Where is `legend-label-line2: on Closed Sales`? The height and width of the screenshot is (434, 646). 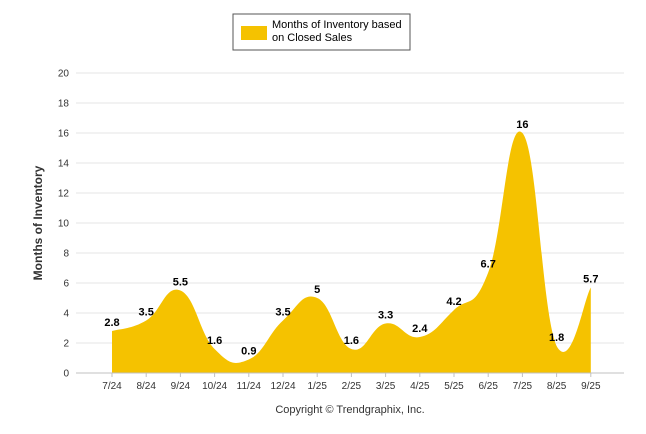 legend-label-line2: on Closed Sales is located at coordinates (312, 38).